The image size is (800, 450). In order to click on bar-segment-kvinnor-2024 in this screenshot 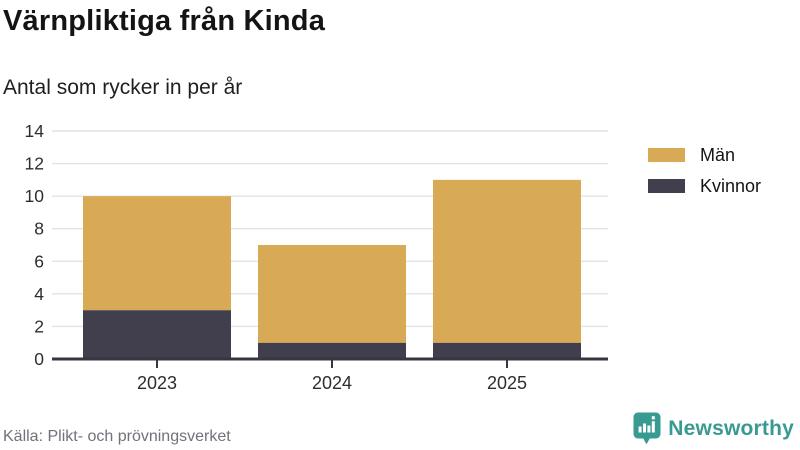, I will do `click(332, 350)`.